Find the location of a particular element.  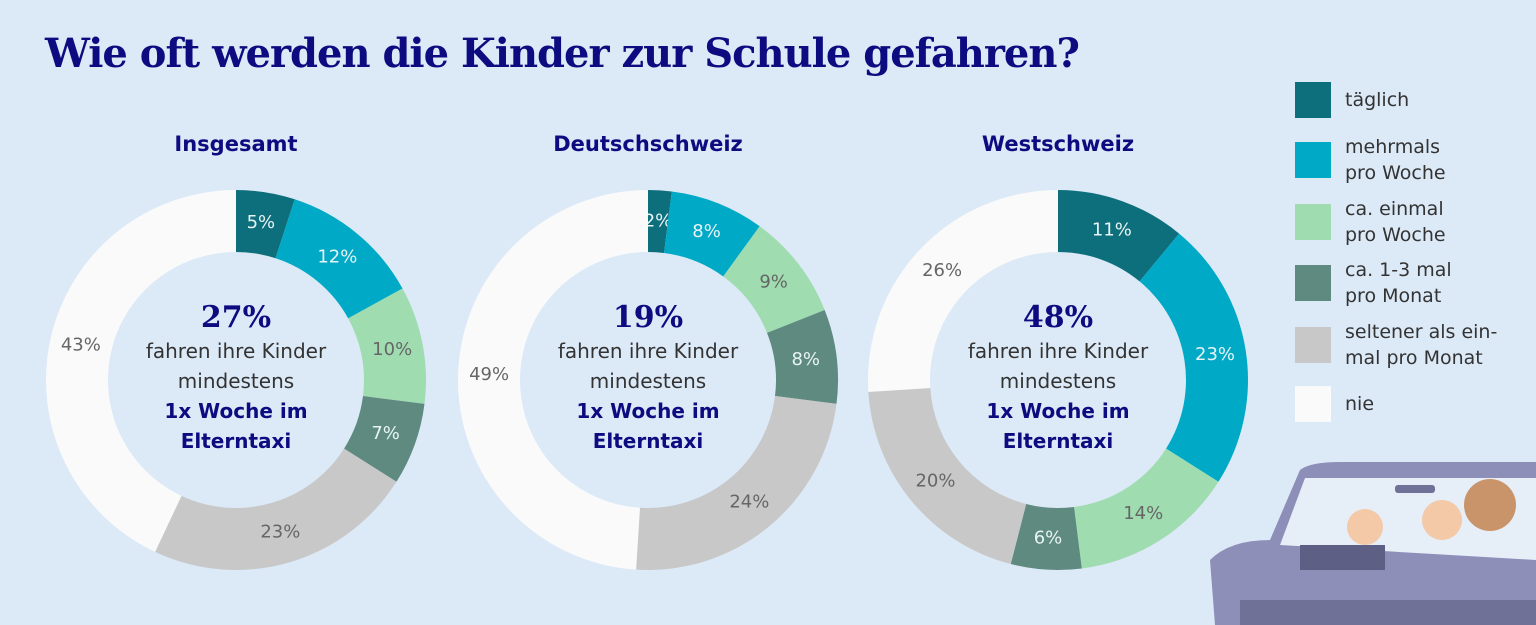

center-highlight: 27% is located at coordinates (236, 317).